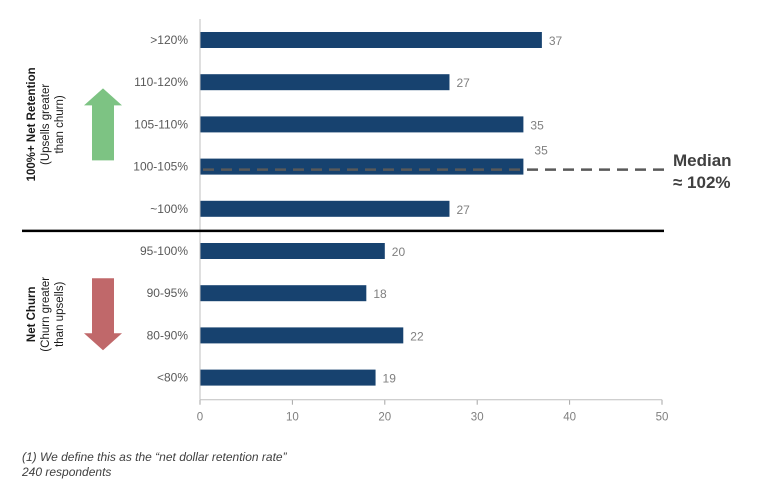 The height and width of the screenshot is (491, 757). What do you see at coordinates (200, 418) in the screenshot?
I see `x-tick-label: 0` at bounding box center [200, 418].